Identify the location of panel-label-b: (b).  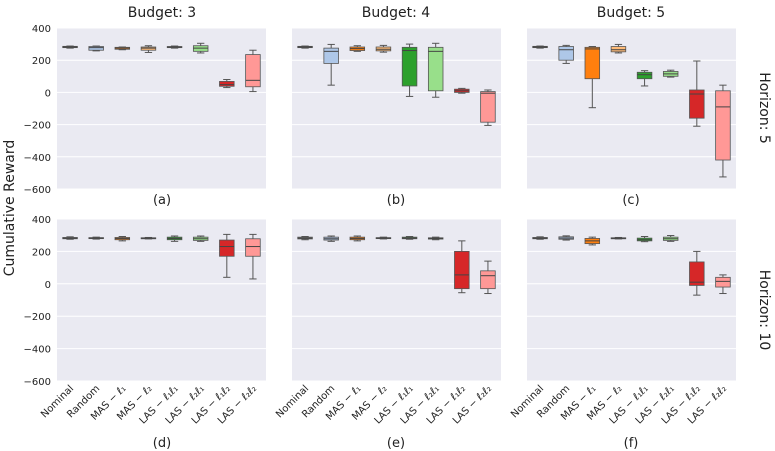
(396, 200).